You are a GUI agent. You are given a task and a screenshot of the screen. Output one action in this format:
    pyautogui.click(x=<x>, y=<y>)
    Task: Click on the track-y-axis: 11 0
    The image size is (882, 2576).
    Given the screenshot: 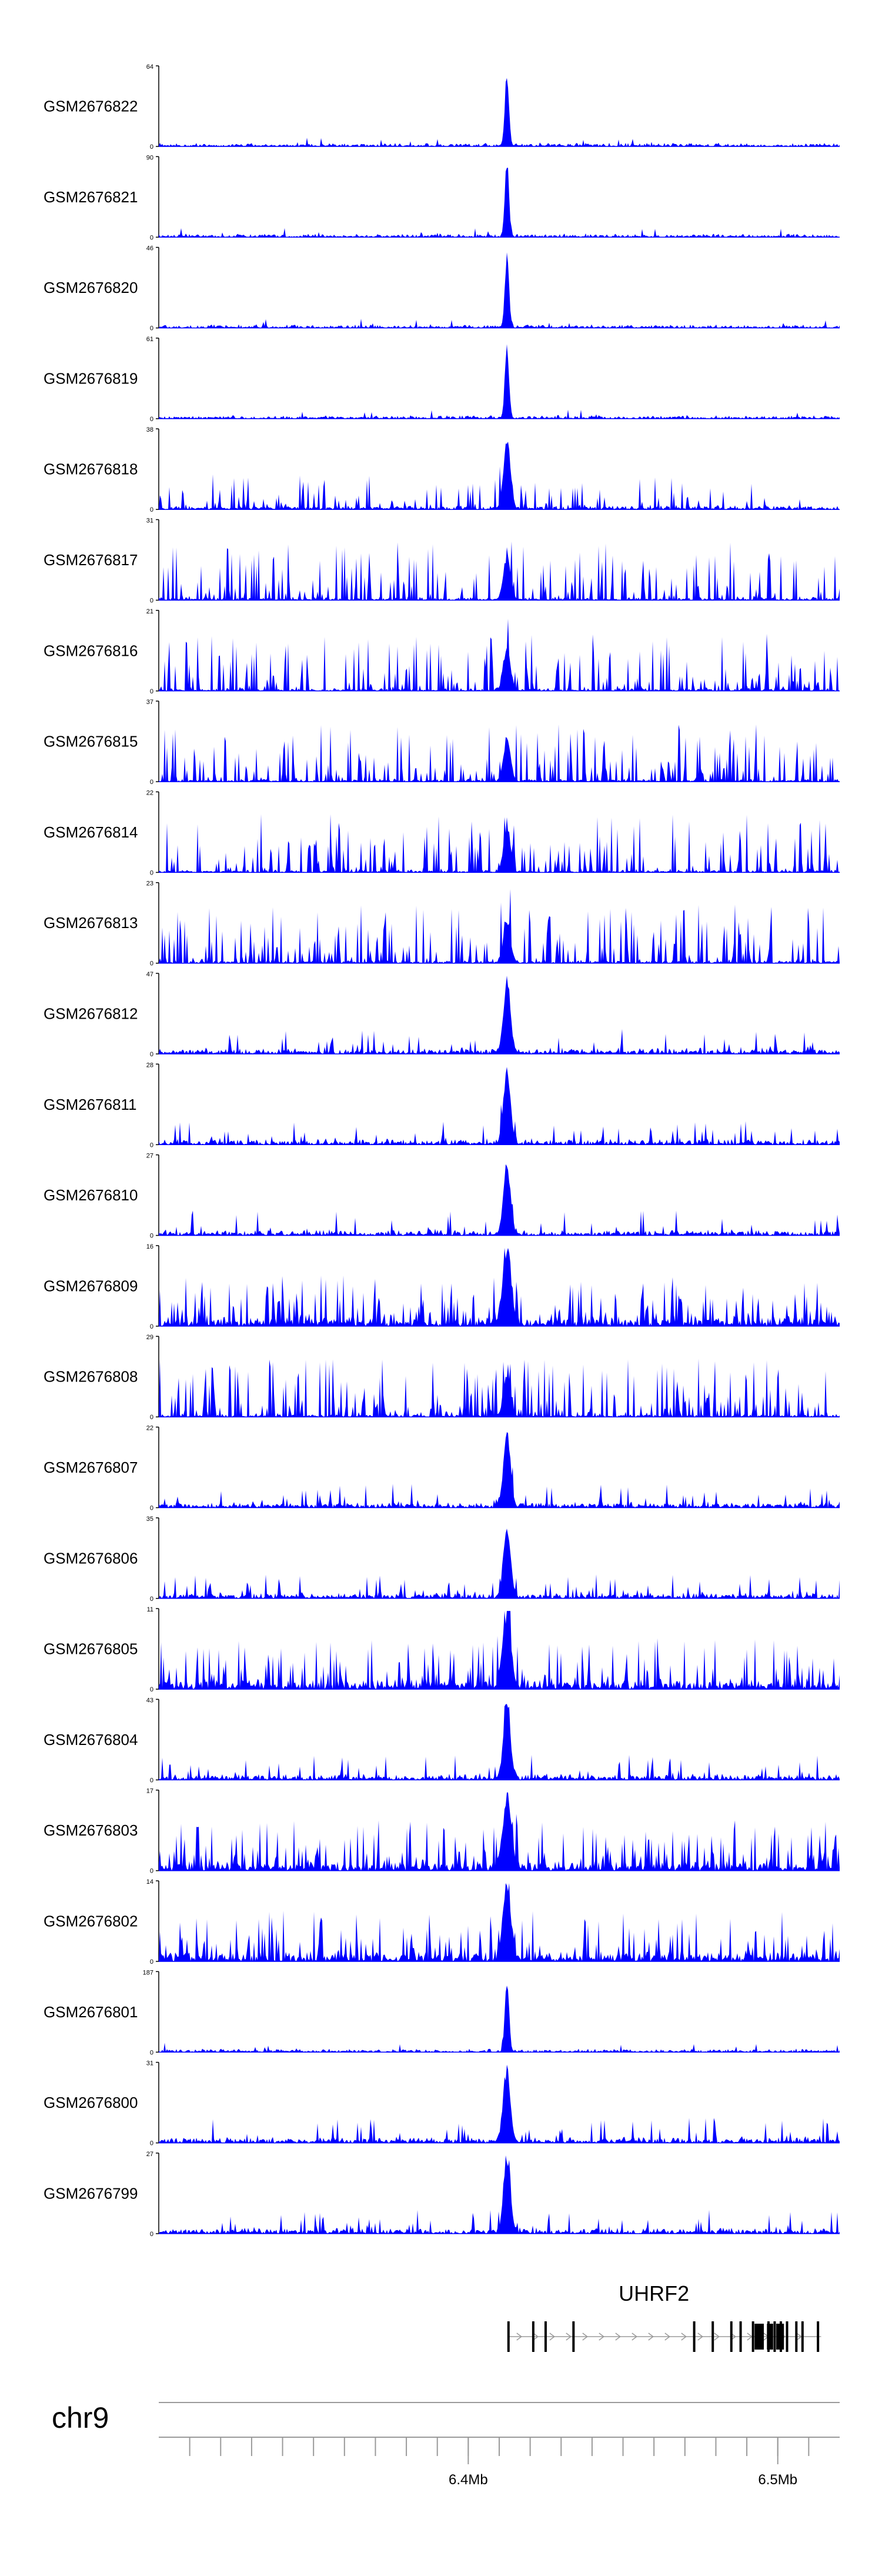 What is the action you would take?
    pyautogui.click(x=153, y=1649)
    